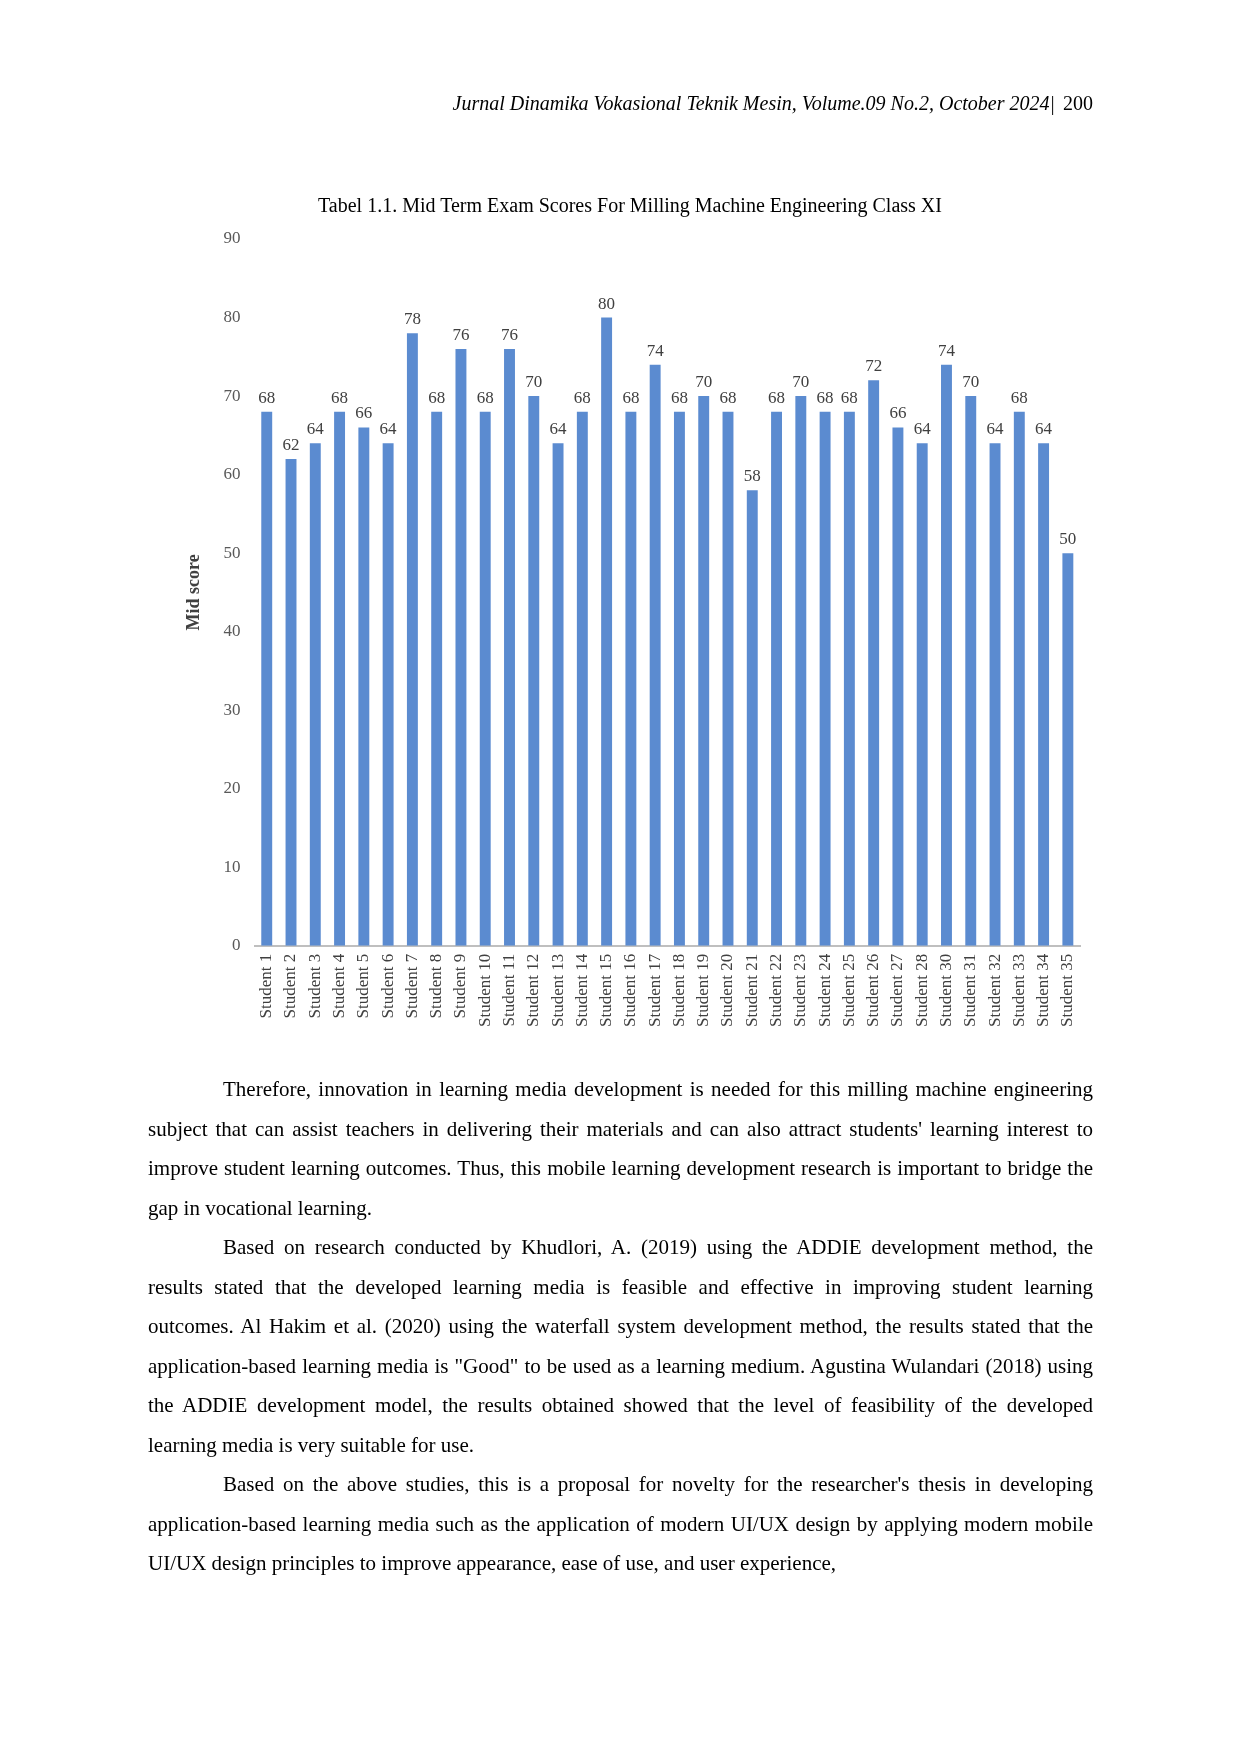 The image size is (1240, 1754). I want to click on x-tick-label: Student 12, so click(533, 990).